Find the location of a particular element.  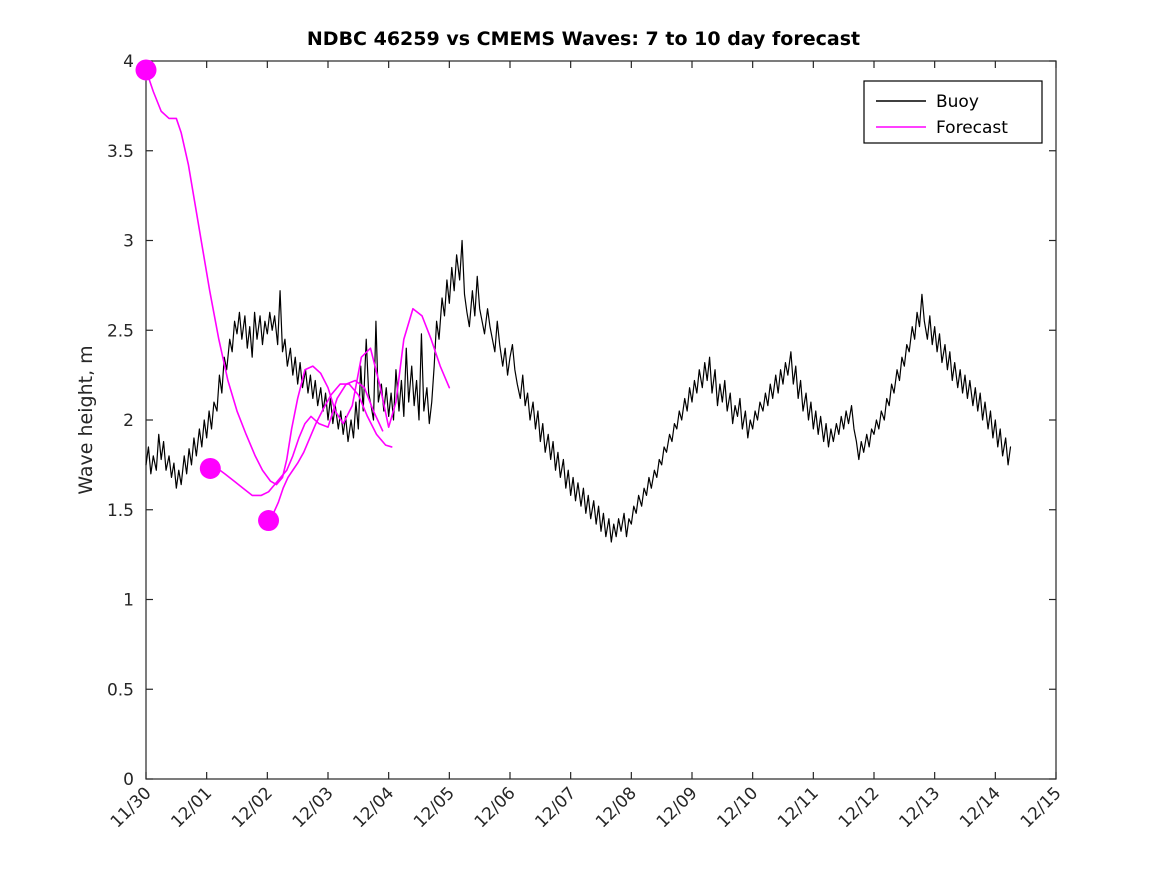

legend-box is located at coordinates (953, 112).